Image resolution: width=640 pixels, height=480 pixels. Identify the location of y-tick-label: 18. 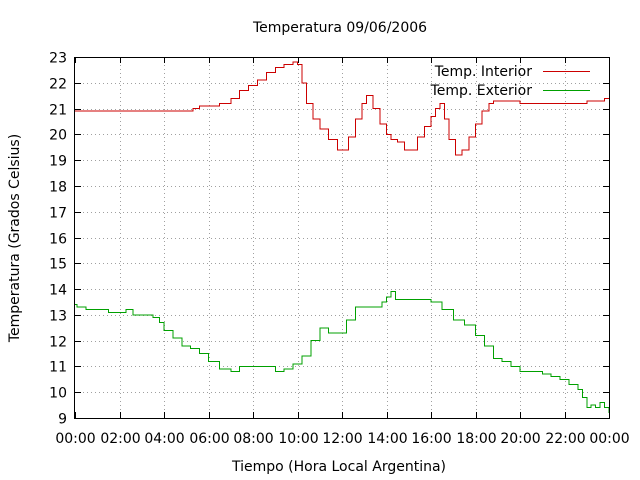
(58, 188).